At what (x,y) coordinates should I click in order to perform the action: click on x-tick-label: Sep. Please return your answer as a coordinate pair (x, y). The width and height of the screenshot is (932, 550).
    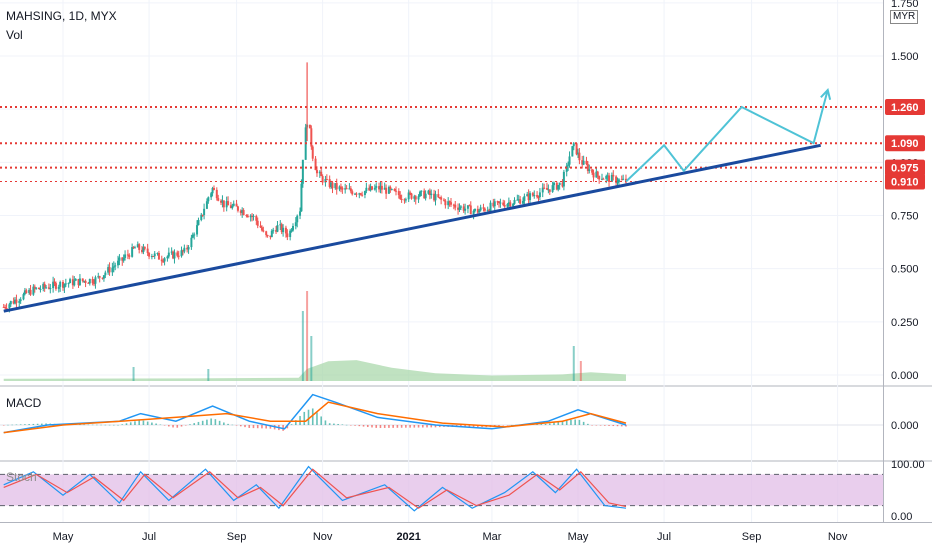
    Looking at the image, I should click on (237, 537).